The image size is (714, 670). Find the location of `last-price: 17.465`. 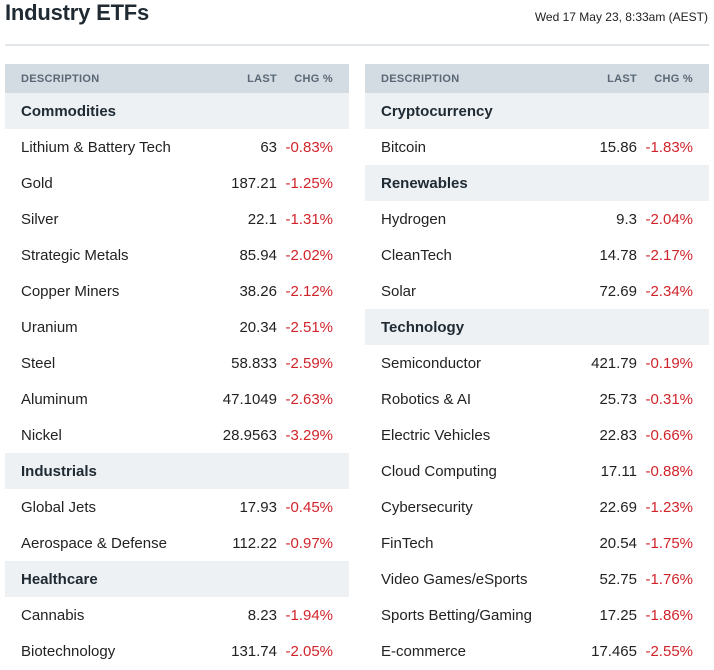

last-price: 17.465 is located at coordinates (614, 651).